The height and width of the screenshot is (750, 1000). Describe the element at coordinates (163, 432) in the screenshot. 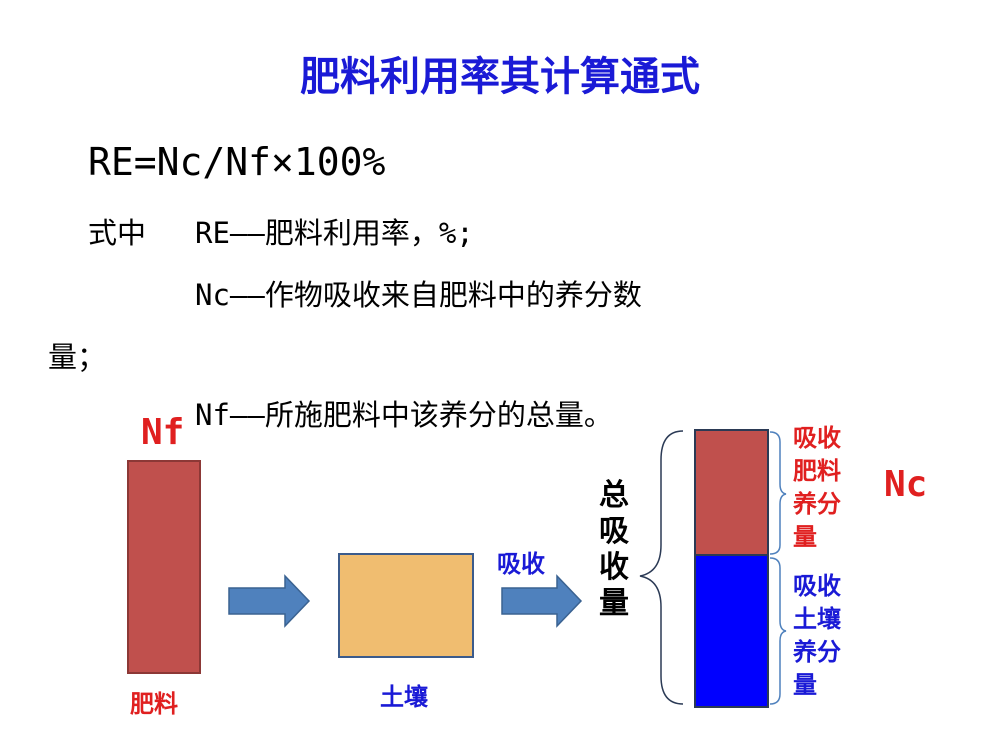

I see `nf-label: Nf` at that location.